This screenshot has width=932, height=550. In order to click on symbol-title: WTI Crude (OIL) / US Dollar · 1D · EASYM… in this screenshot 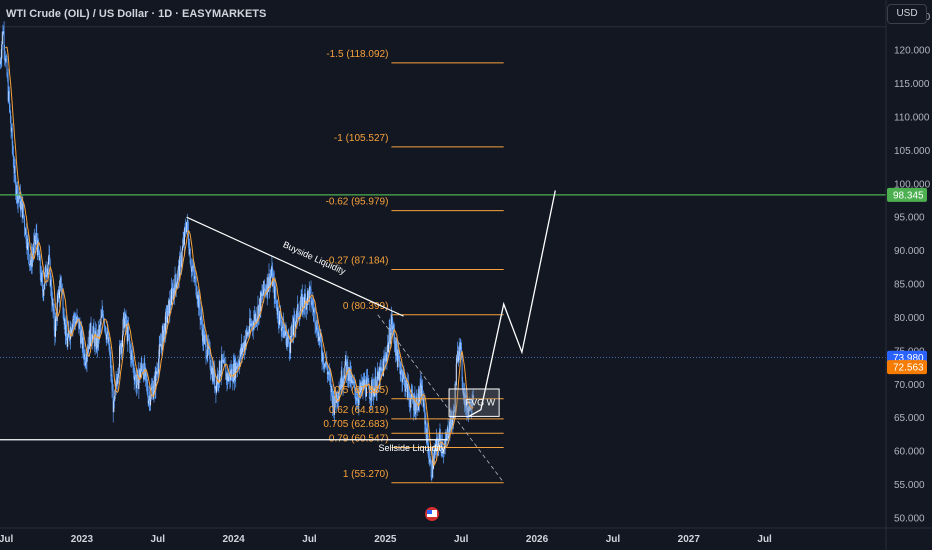, I will do `click(136, 14)`.